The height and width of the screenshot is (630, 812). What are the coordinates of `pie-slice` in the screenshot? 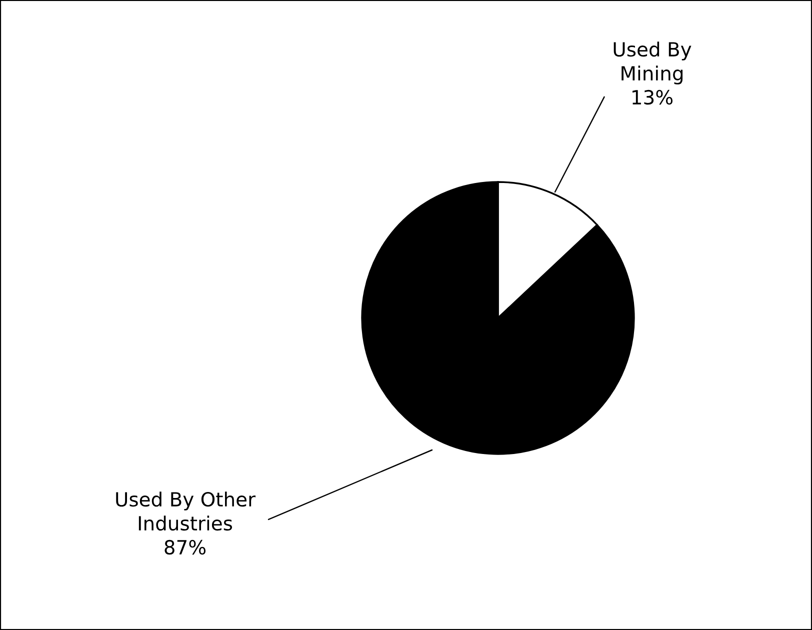 It's located at (498, 318).